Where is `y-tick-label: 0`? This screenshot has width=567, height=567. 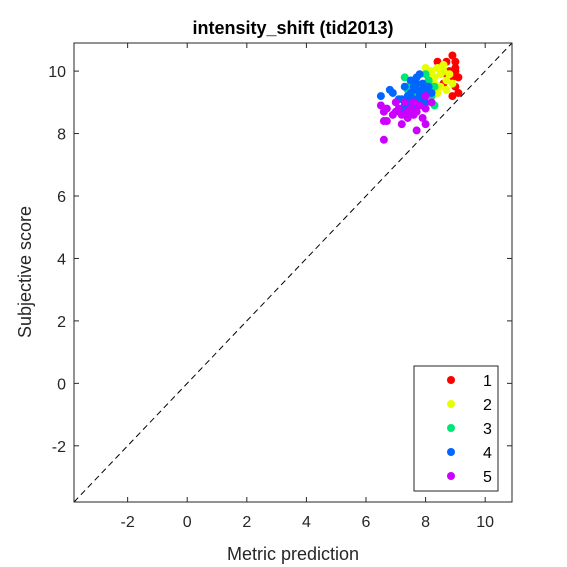
y-tick-label: 0 is located at coordinates (61, 384).